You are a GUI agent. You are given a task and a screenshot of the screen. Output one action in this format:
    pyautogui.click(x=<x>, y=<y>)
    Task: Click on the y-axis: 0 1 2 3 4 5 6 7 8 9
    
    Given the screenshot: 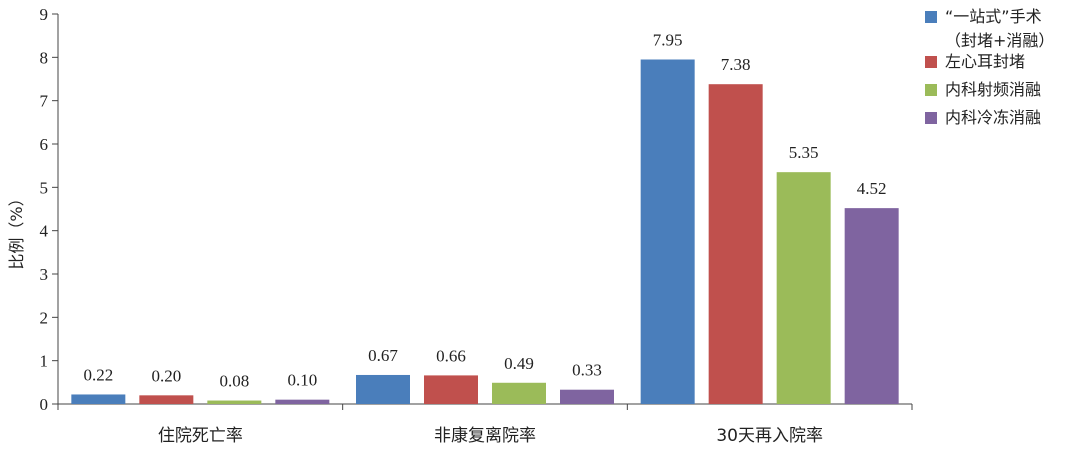 What is the action you would take?
    pyautogui.click(x=49, y=209)
    